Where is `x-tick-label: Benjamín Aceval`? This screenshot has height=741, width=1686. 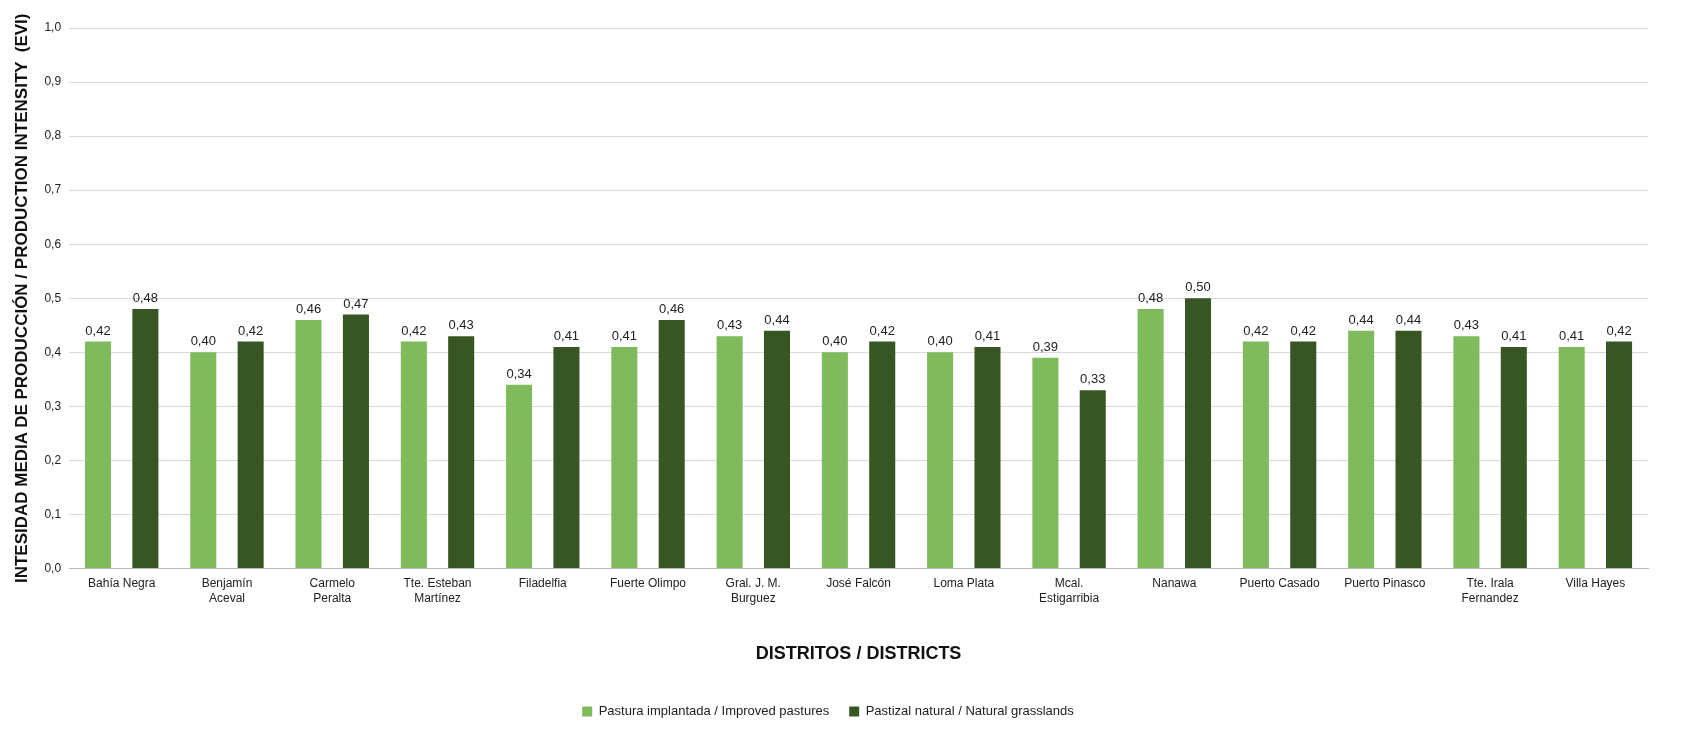
x-tick-label: Benjamín Aceval is located at coordinates (227, 590).